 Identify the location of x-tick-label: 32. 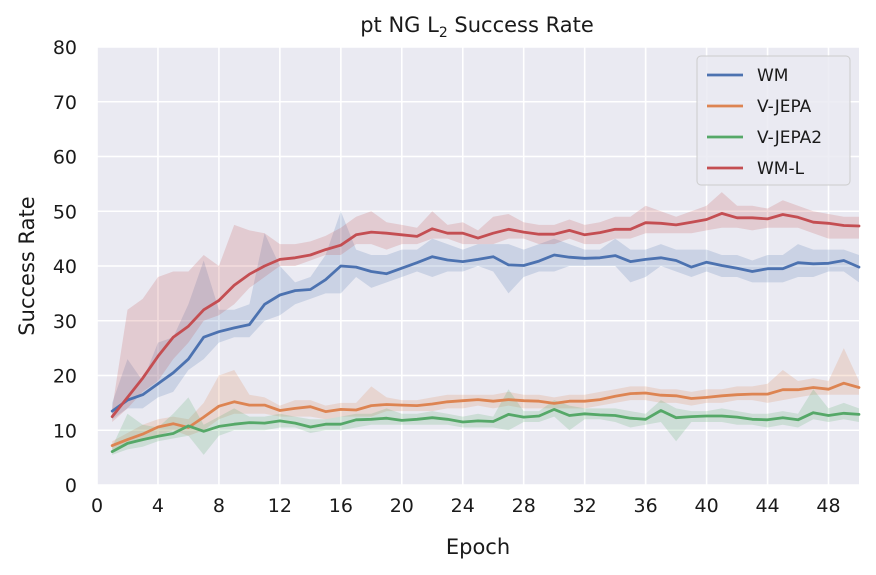
(585, 506).